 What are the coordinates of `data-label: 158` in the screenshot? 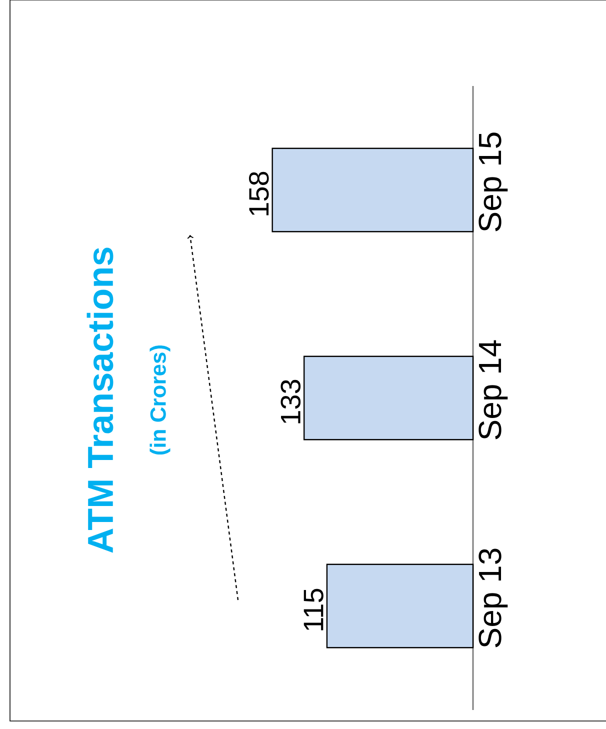 It's located at (258, 194).